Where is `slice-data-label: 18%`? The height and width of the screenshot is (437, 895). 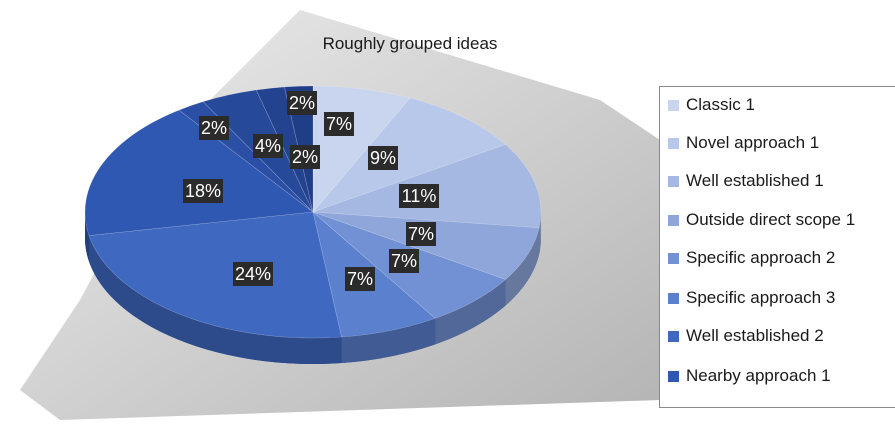
slice-data-label: 18% is located at coordinates (203, 191).